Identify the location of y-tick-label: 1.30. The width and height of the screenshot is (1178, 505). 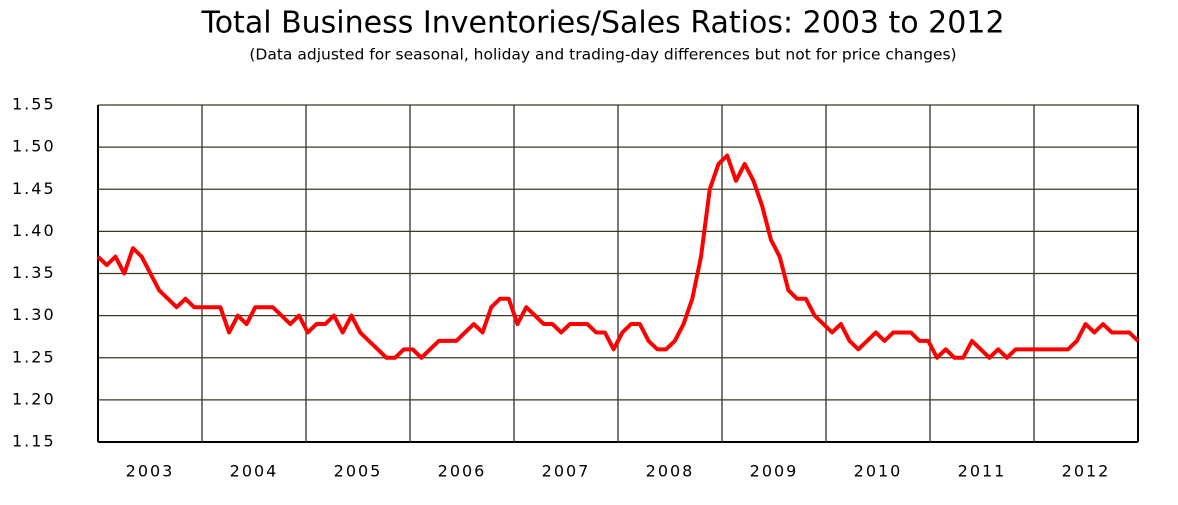
(34, 314).